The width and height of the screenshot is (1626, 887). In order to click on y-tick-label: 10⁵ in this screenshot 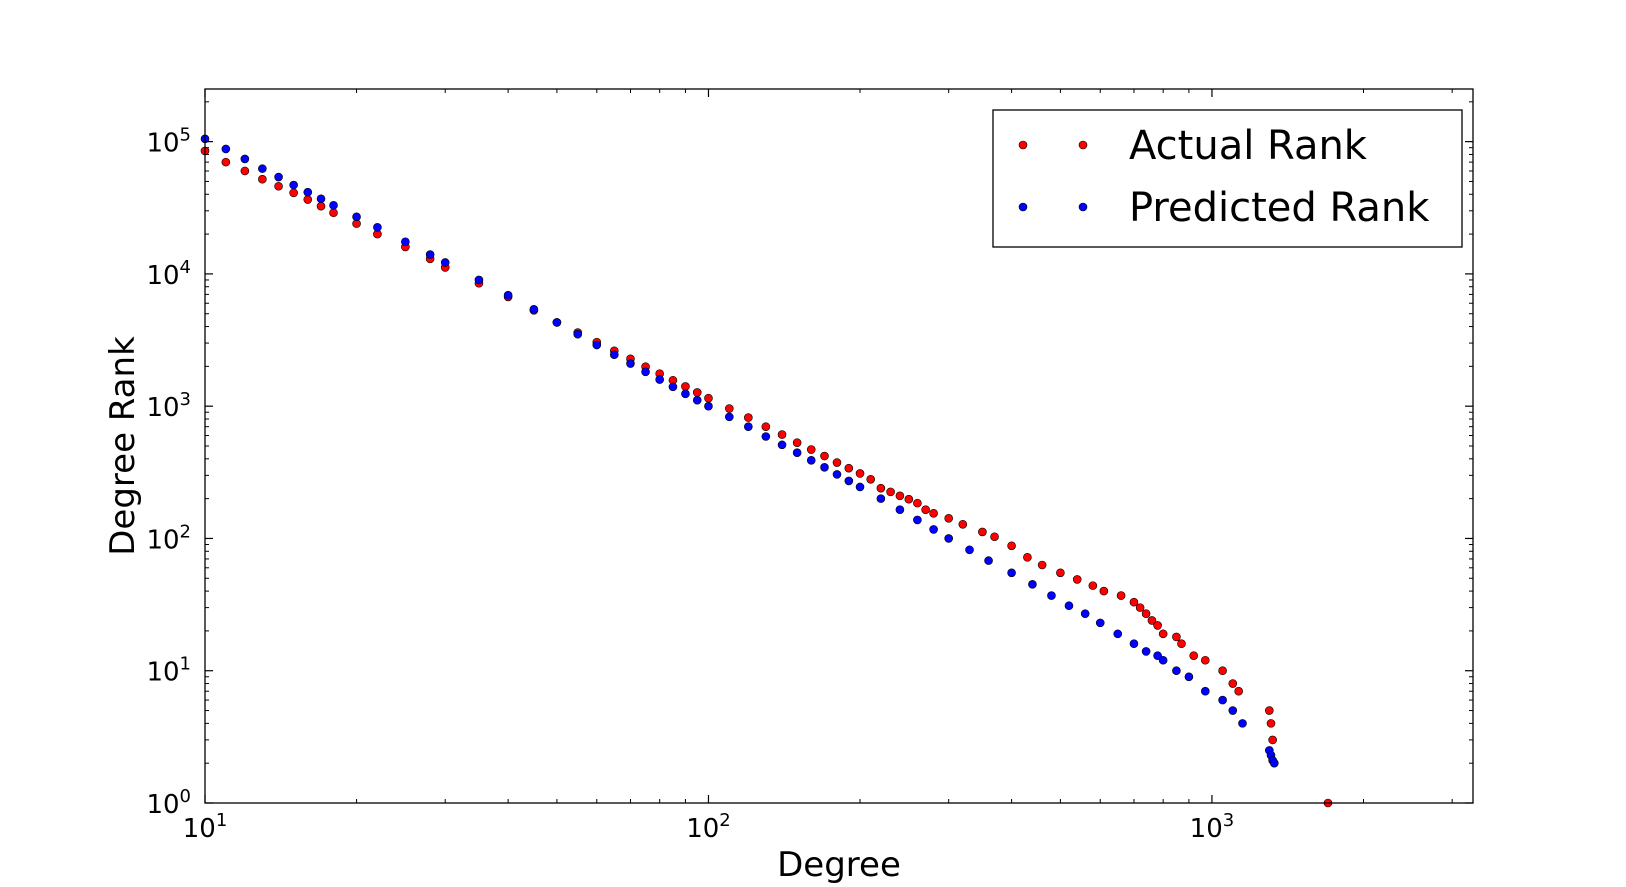, I will do `click(168, 142)`.